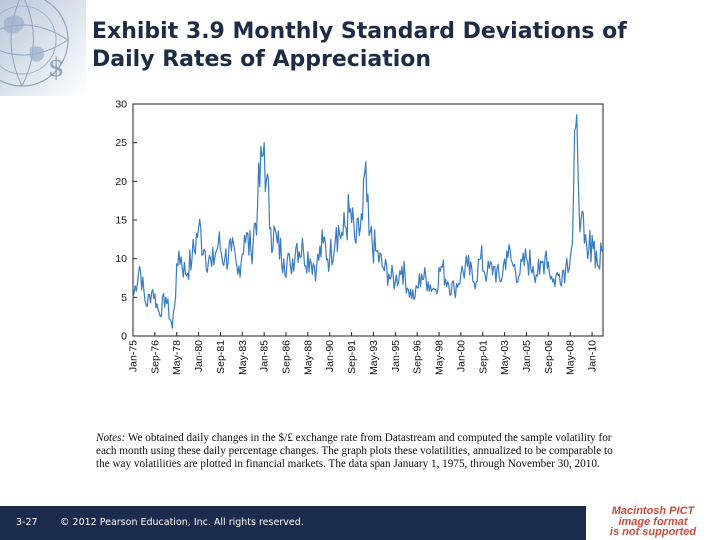  I want to click on x-tick-label: Jan-10, so click(593, 356).